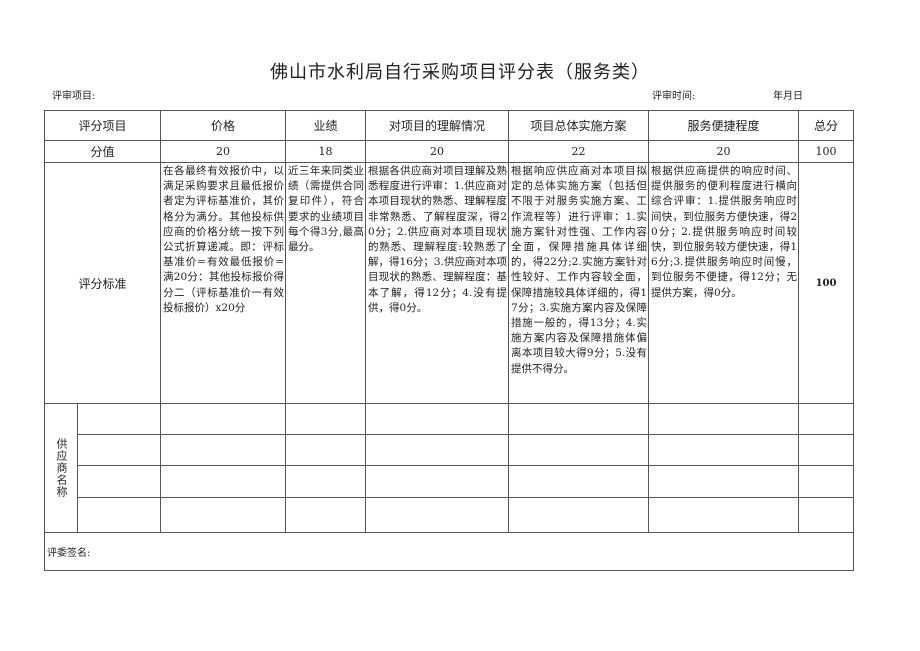  What do you see at coordinates (326, 283) in the screenshot?
I see `criteria-cell: 近三年来同类业绩（需提供合同复印件），符合要求的业绩项目每个得3分,最高最分。` at bounding box center [326, 283].